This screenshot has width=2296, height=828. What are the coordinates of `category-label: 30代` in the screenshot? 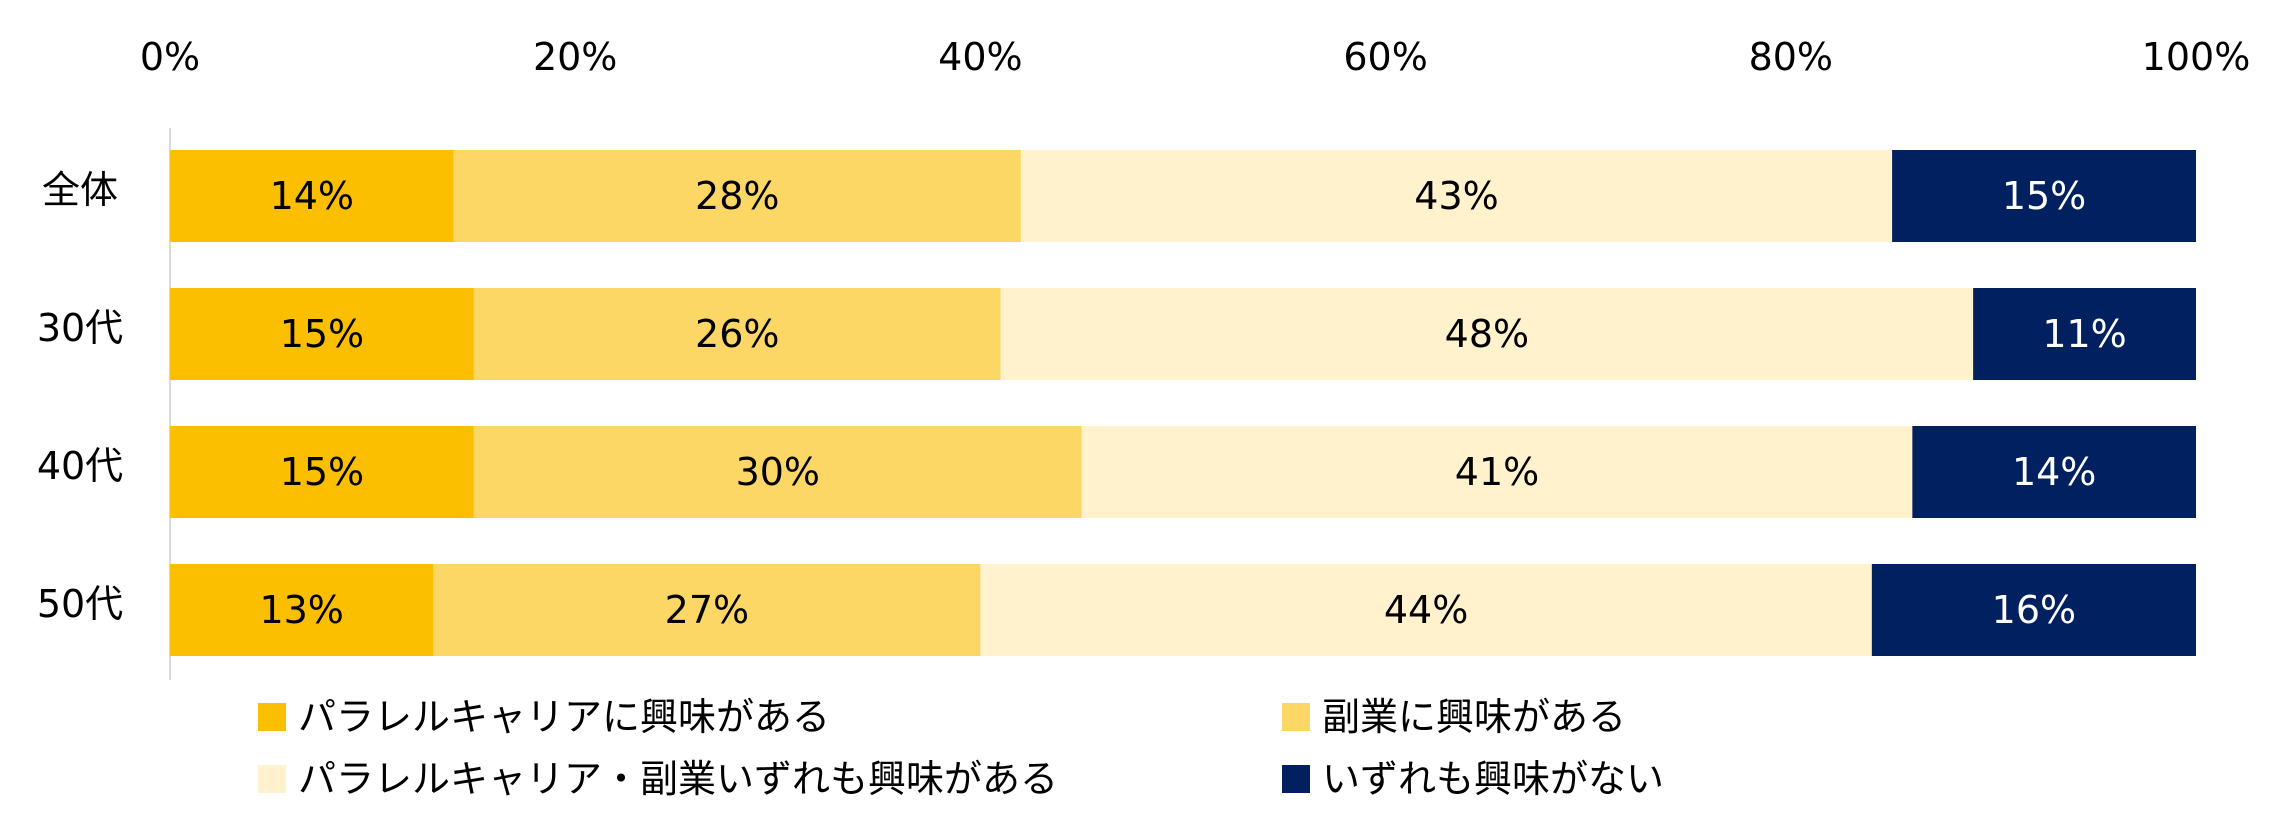 It's located at (80, 328).